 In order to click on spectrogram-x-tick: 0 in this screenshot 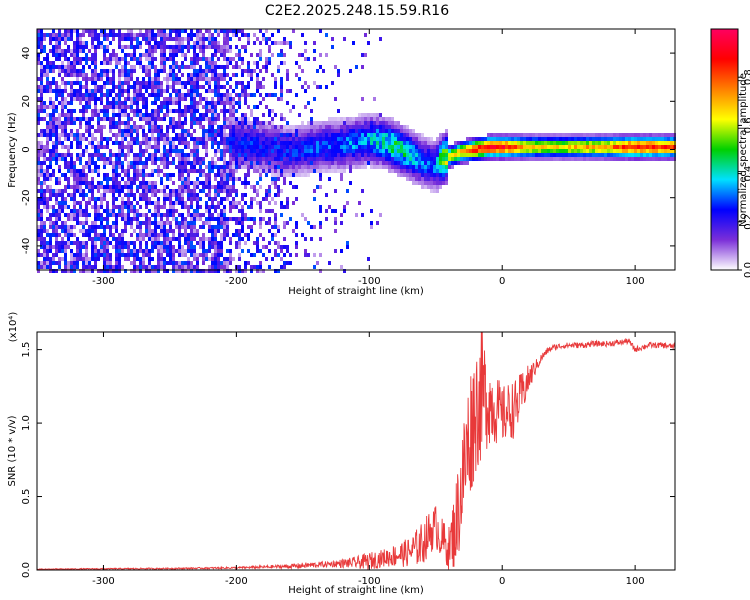, I will do `click(502, 158)`.